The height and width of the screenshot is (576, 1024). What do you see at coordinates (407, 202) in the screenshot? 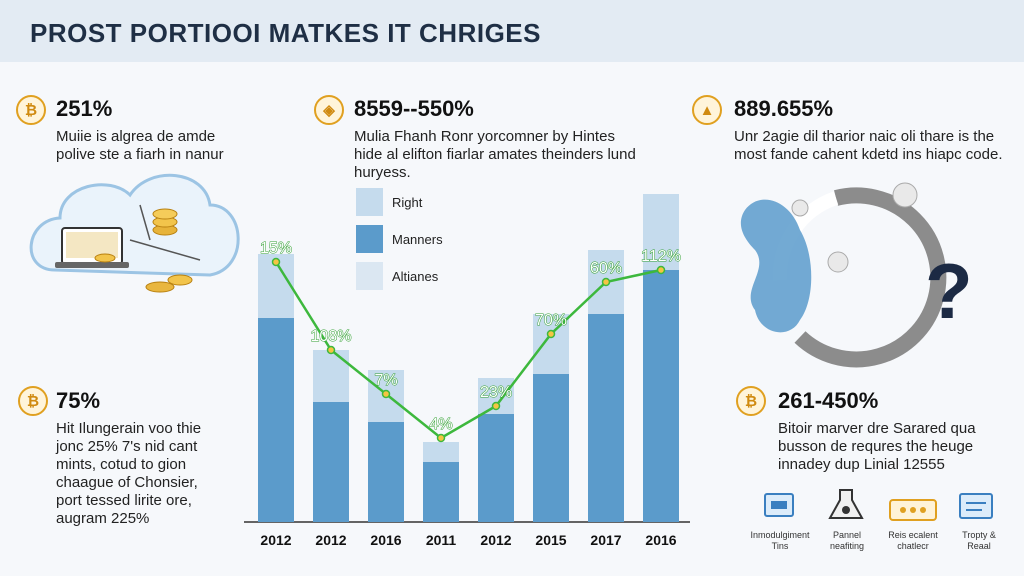
I see `legend-label: Right` at bounding box center [407, 202].